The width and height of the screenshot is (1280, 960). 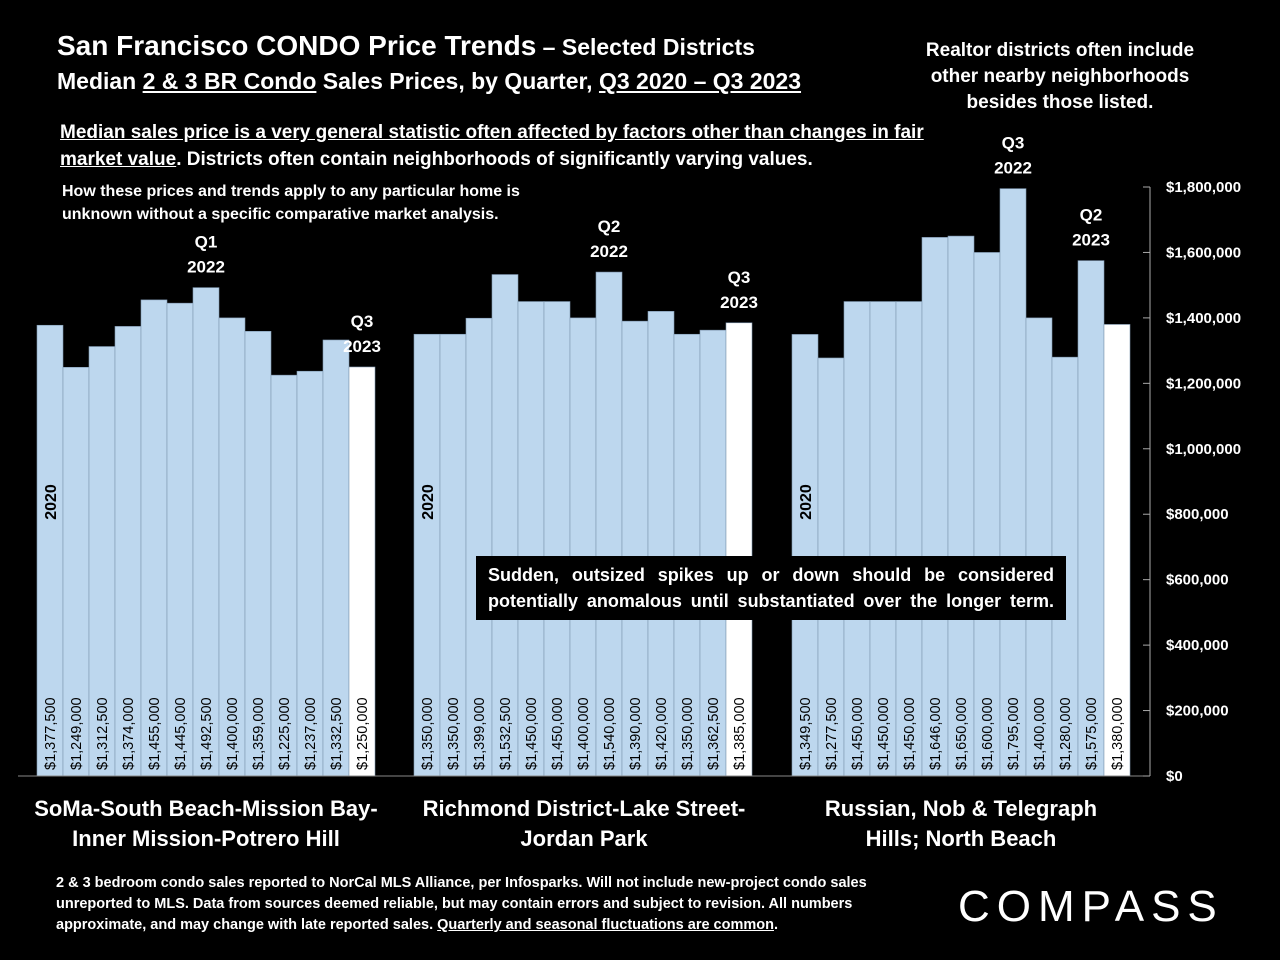 I want to click on bar-value-label: $1,349,500, so click(x=806, y=733).